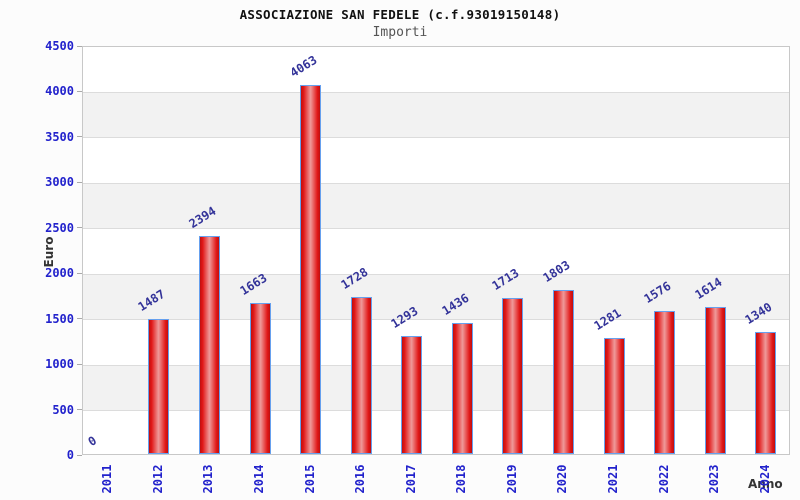 The image size is (800, 500). What do you see at coordinates (311, 269) in the screenshot?
I see `bar-2015` at bounding box center [311, 269].